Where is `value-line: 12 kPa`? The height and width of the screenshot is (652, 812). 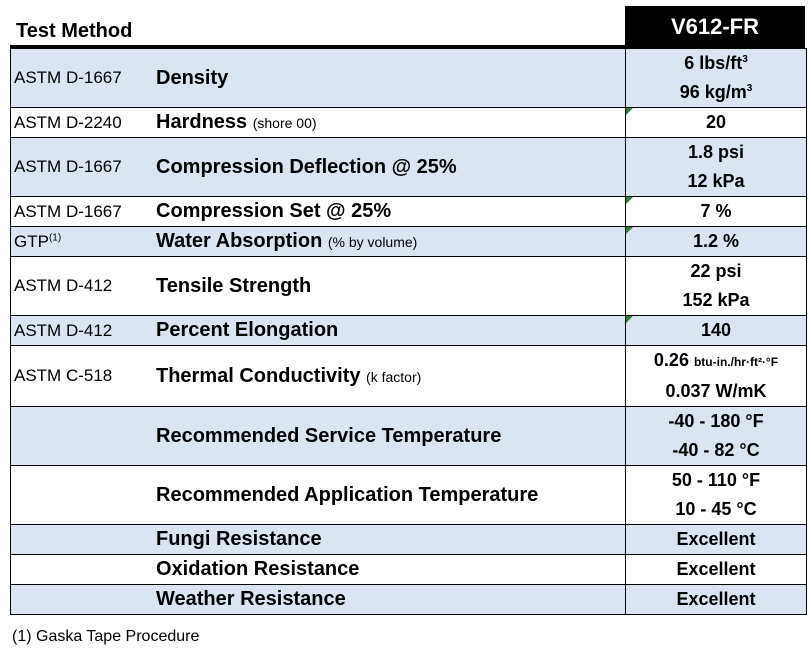 value-line: 12 kPa is located at coordinates (716, 181).